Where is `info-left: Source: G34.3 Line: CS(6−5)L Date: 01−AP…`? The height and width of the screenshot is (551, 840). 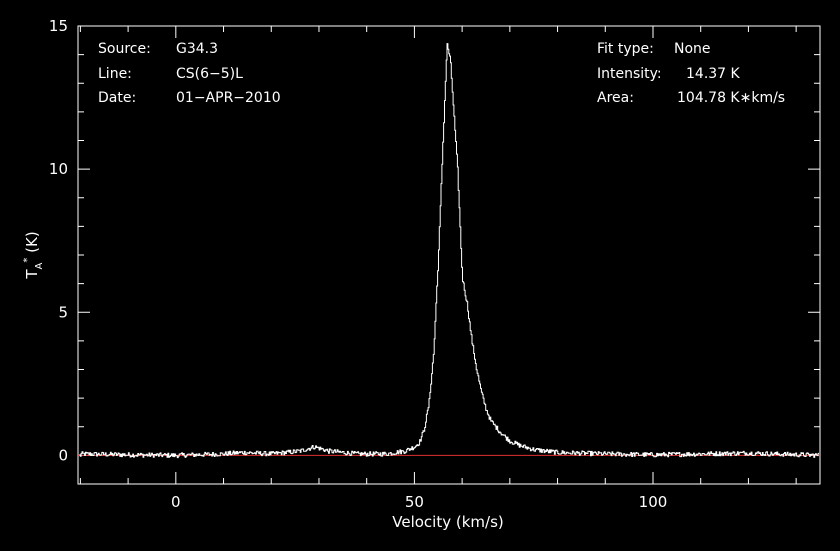
info-left: Source: G34.3 Line: CS(6−5)L Date: 01−AP… is located at coordinates (189, 73).